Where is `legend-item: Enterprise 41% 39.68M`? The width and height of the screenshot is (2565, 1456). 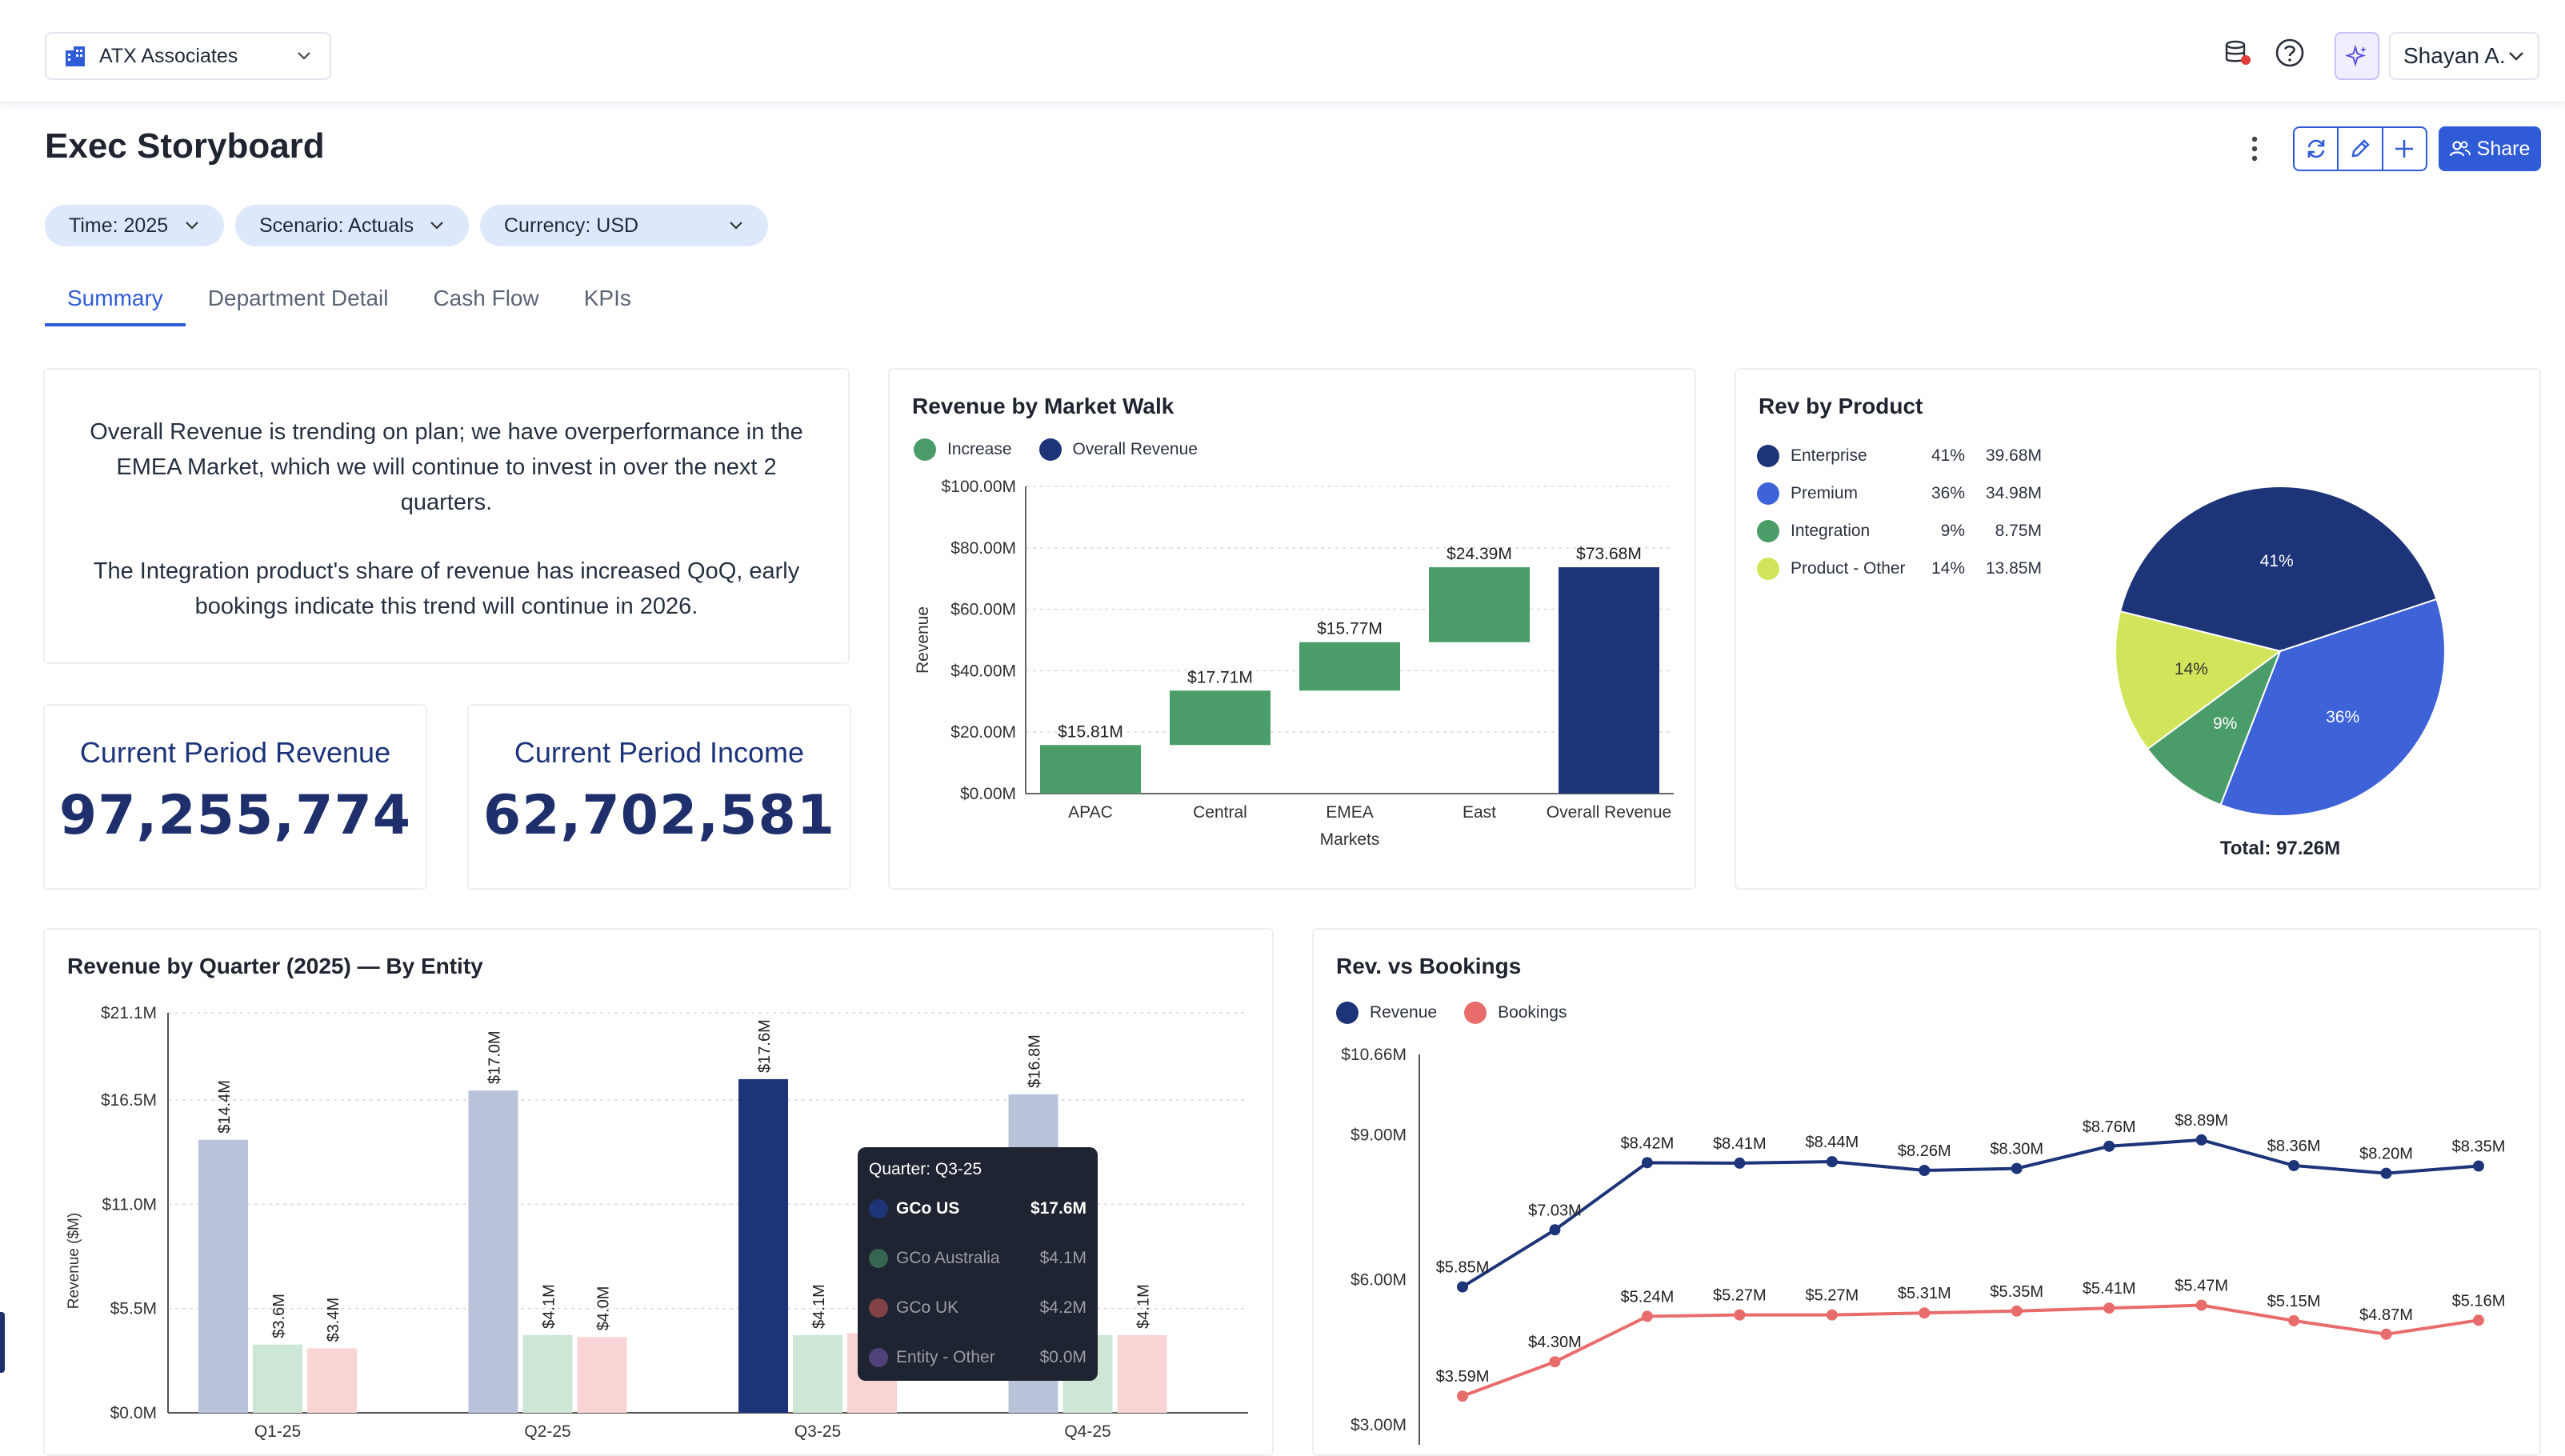 legend-item: Enterprise 41% 39.68M is located at coordinates (1899, 455).